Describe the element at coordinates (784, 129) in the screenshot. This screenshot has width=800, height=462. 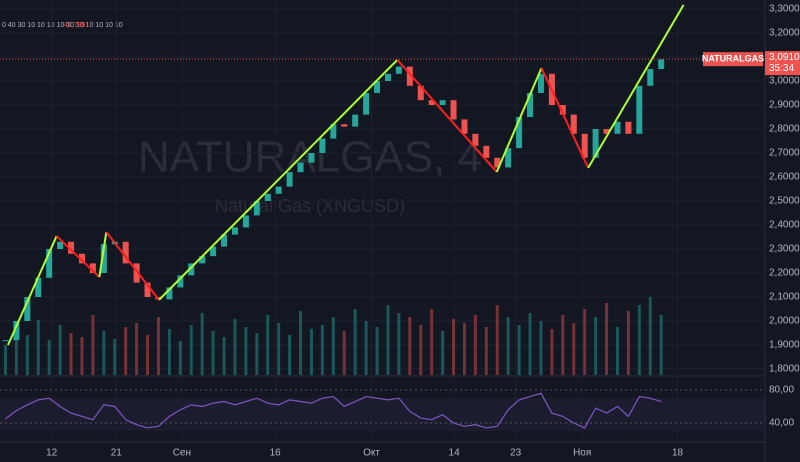
I see `y-tick-label: 2,8000` at that location.